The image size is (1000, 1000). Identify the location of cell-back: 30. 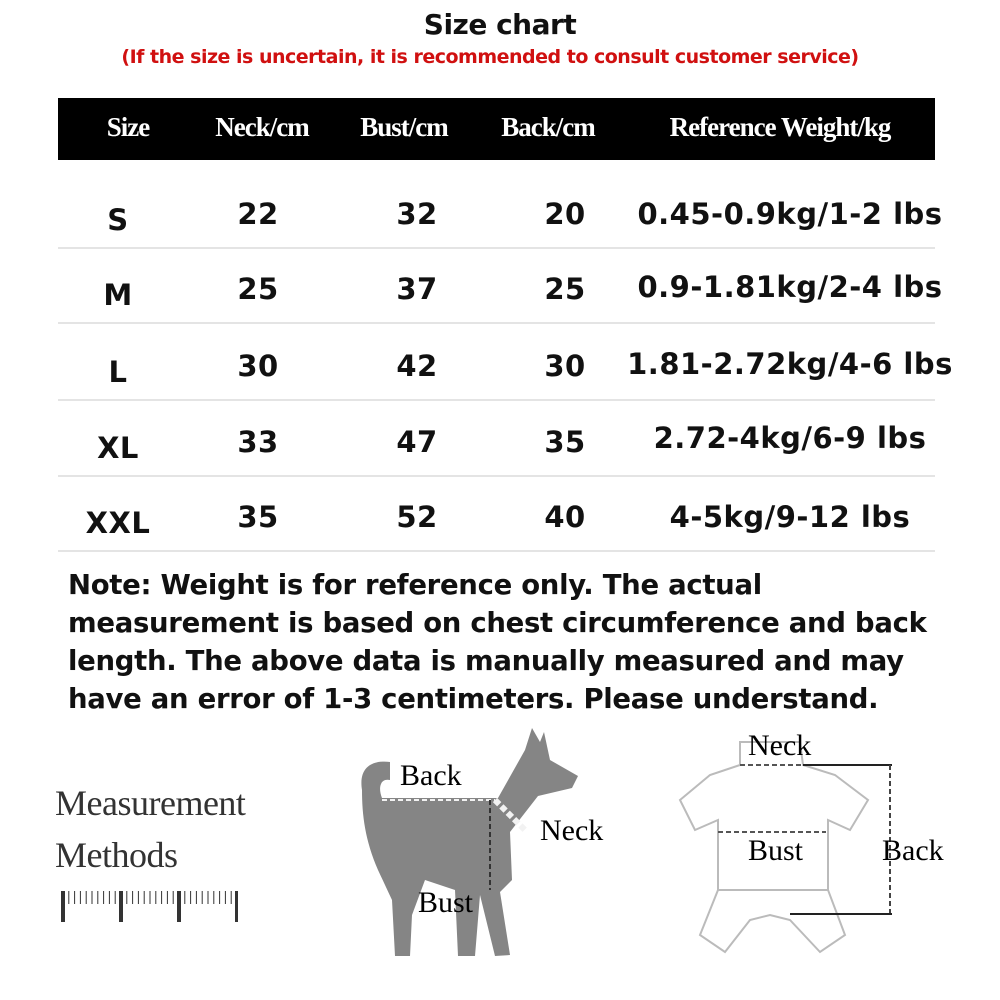
(565, 366).